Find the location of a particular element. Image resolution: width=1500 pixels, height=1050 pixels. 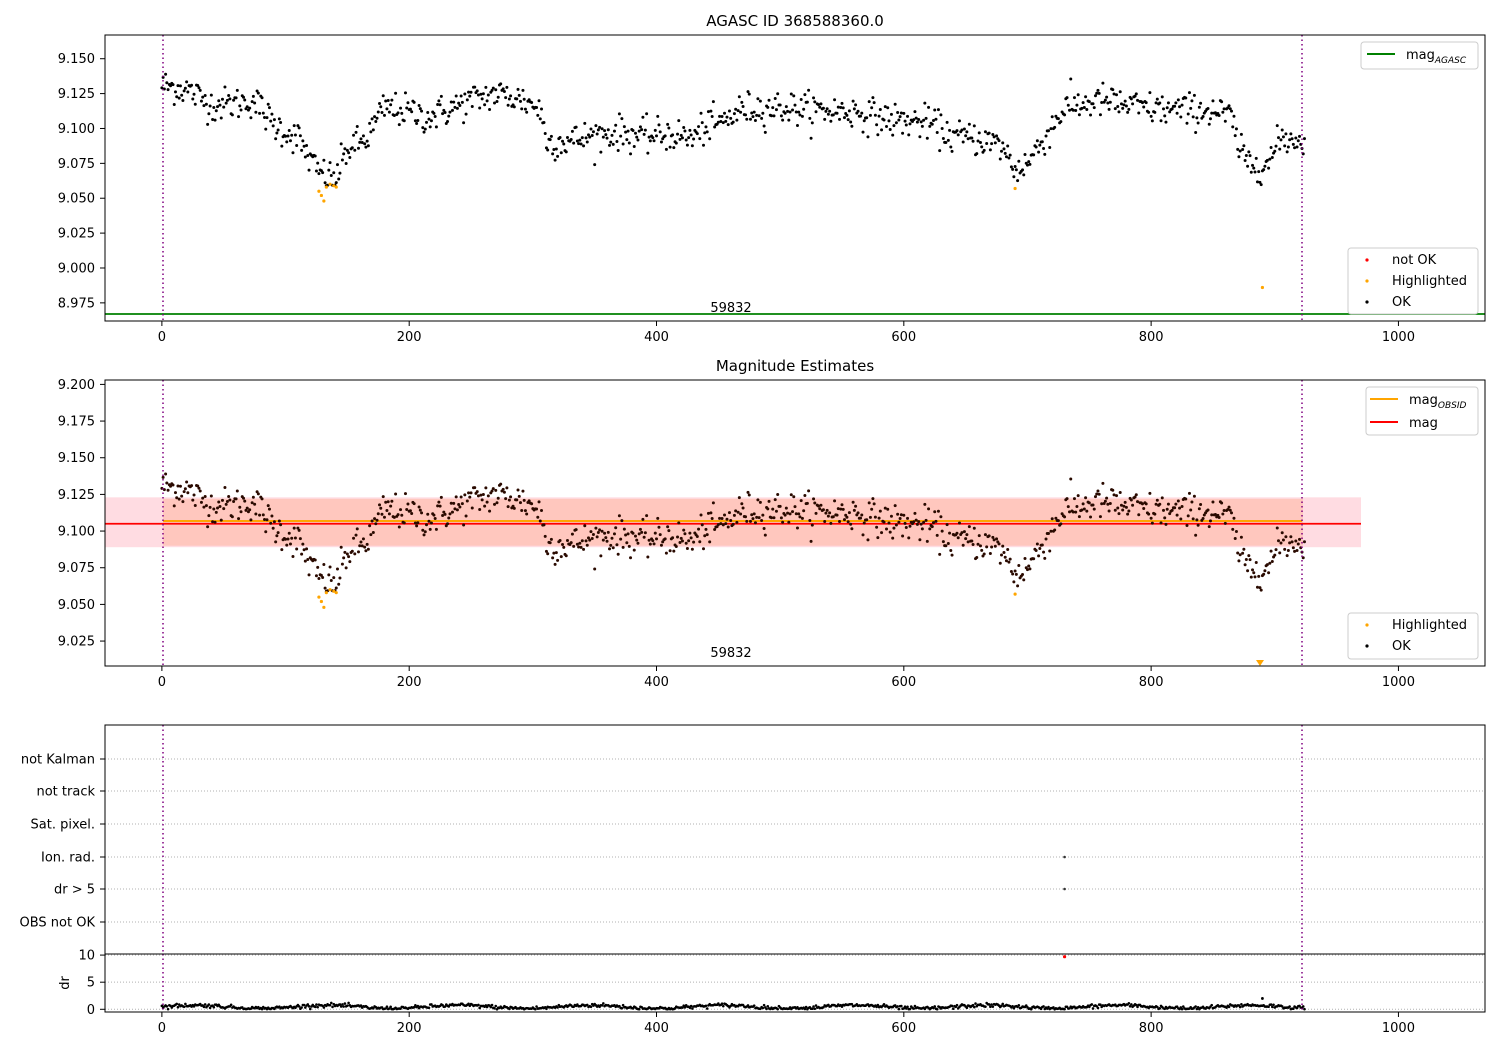

x-tick-label: 1000 is located at coordinates (1398, 682).